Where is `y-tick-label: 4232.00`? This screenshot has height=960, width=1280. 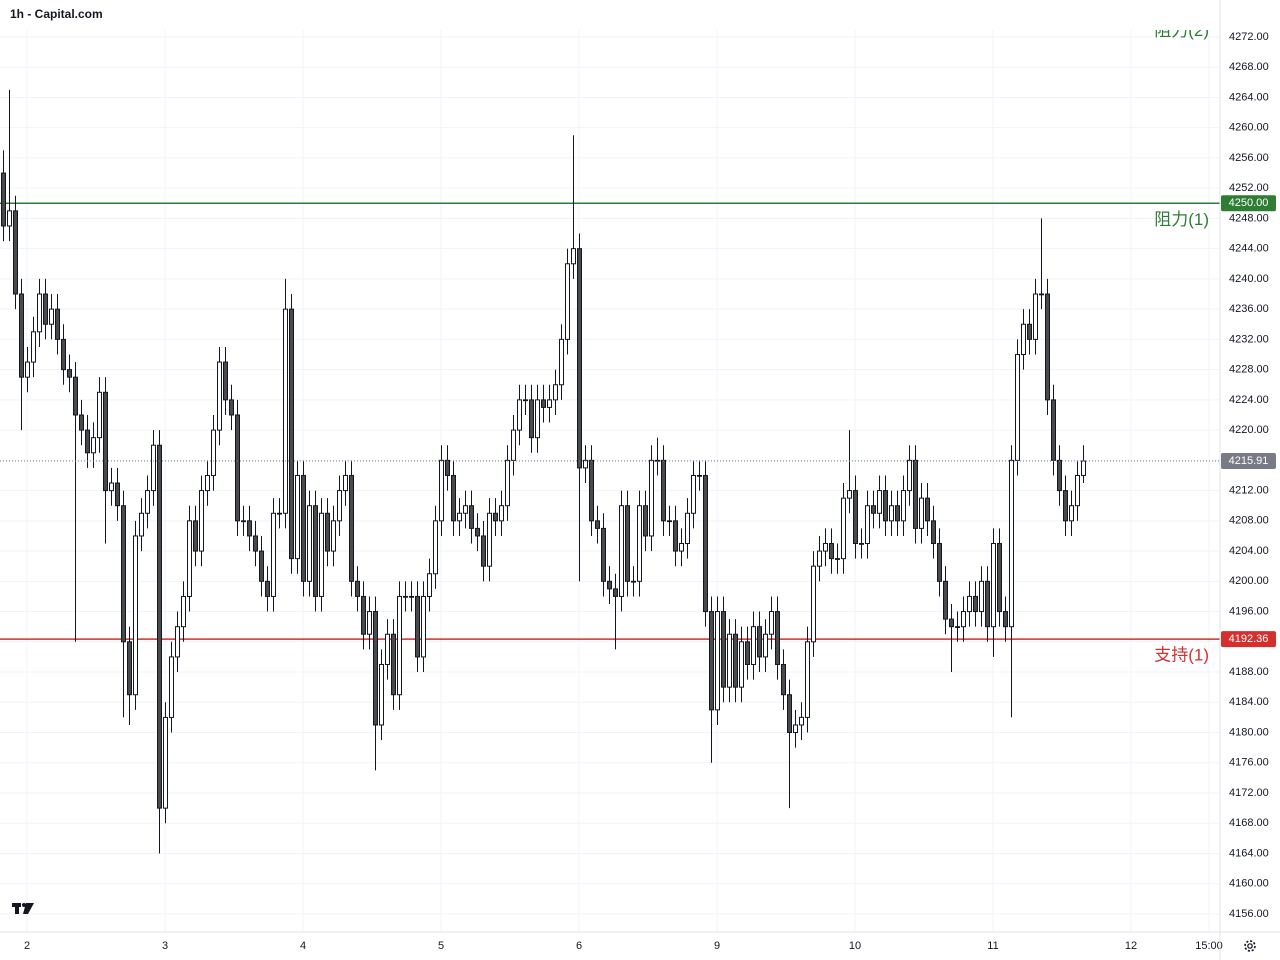 y-tick-label: 4232.00 is located at coordinates (1249, 339).